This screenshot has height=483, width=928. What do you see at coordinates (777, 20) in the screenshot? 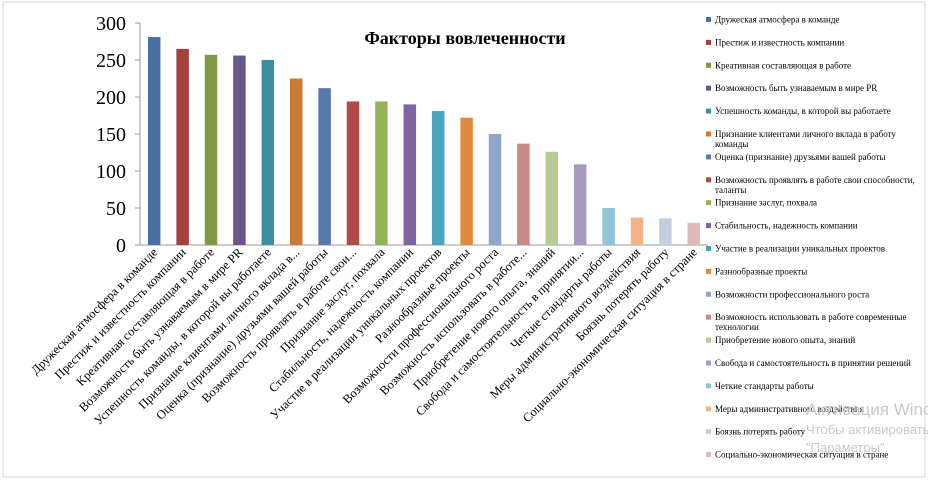
I see `legend-item: Дружеская атмосфера в команде` at bounding box center [777, 20].